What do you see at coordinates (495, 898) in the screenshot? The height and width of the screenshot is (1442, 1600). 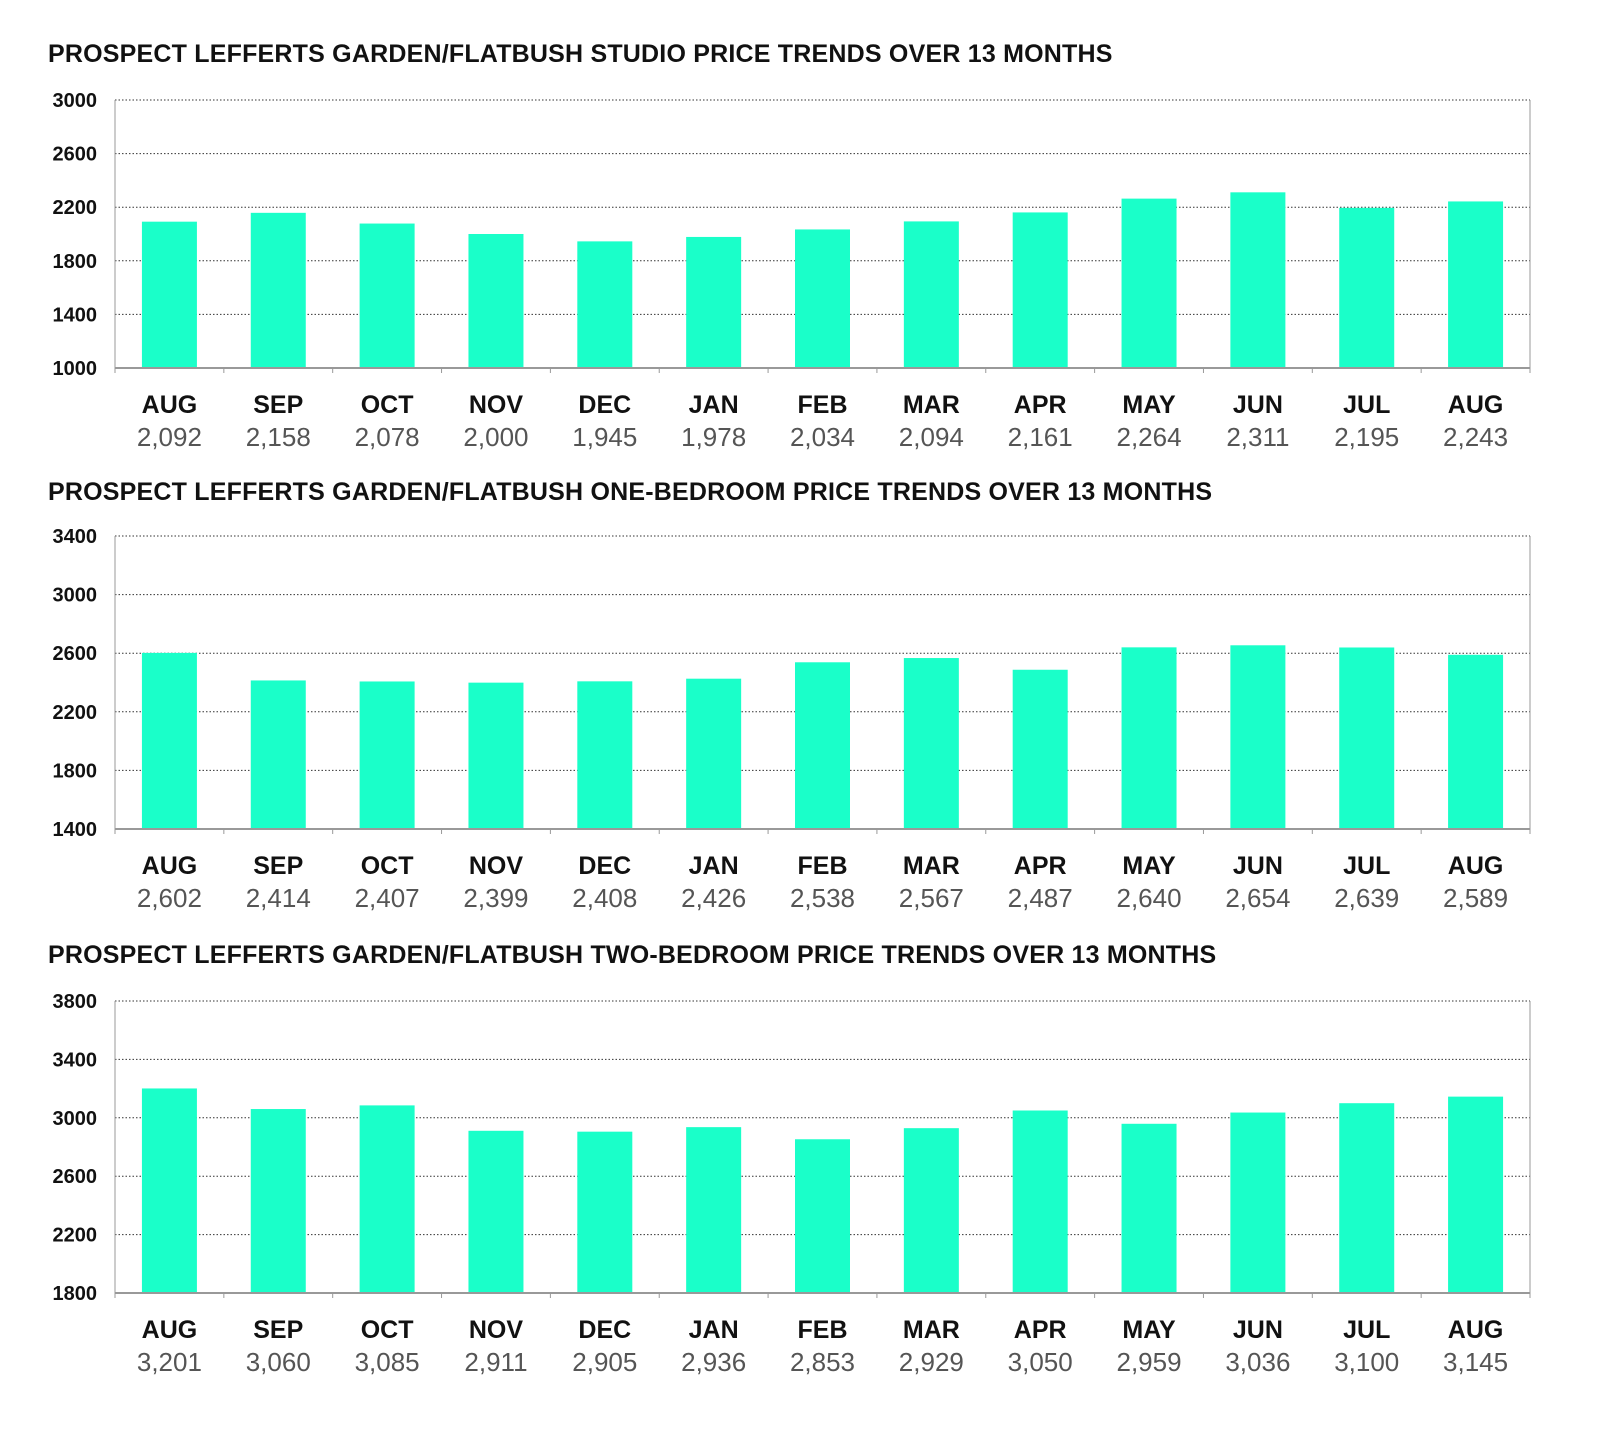 I see `value-label: 2,399` at bounding box center [495, 898].